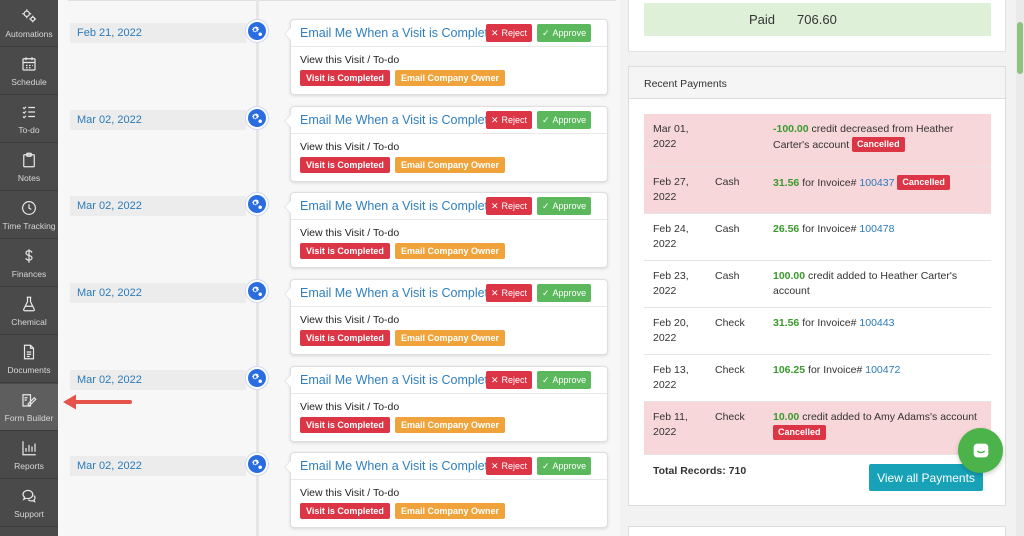 The image size is (1024, 536). What do you see at coordinates (29, 16) in the screenshot?
I see `gears-icon` at bounding box center [29, 16].